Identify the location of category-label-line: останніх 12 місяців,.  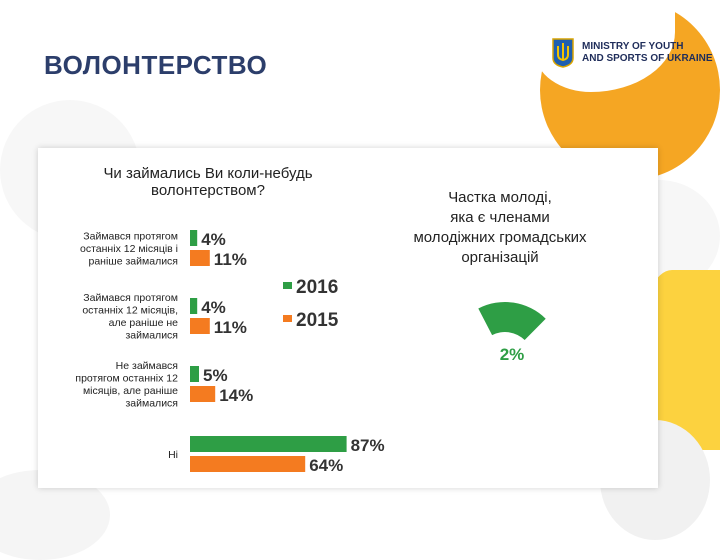
(130, 311).